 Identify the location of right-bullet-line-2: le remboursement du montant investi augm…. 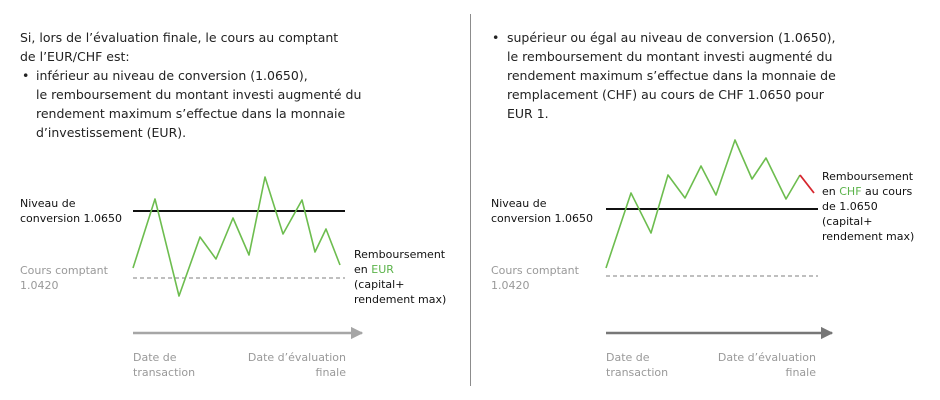
(670, 56).